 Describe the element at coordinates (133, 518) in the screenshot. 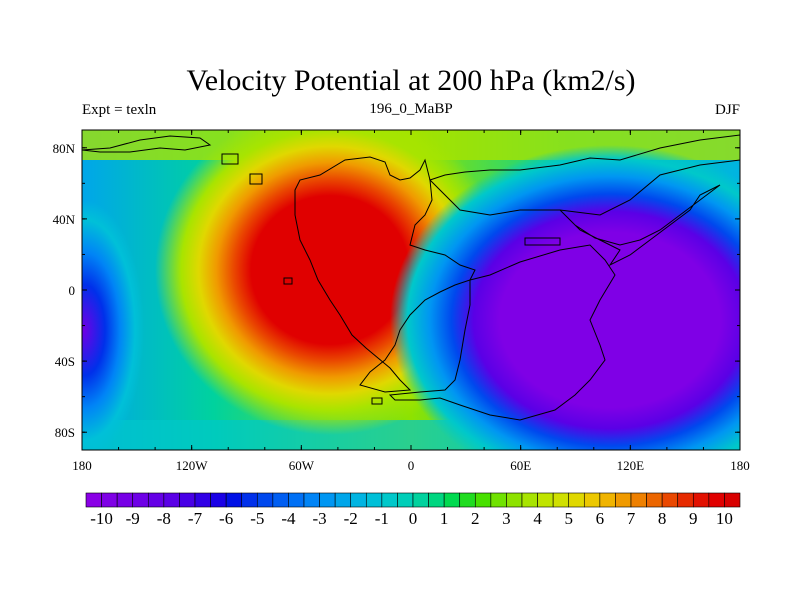

I see `colorbar-label: -9` at that location.